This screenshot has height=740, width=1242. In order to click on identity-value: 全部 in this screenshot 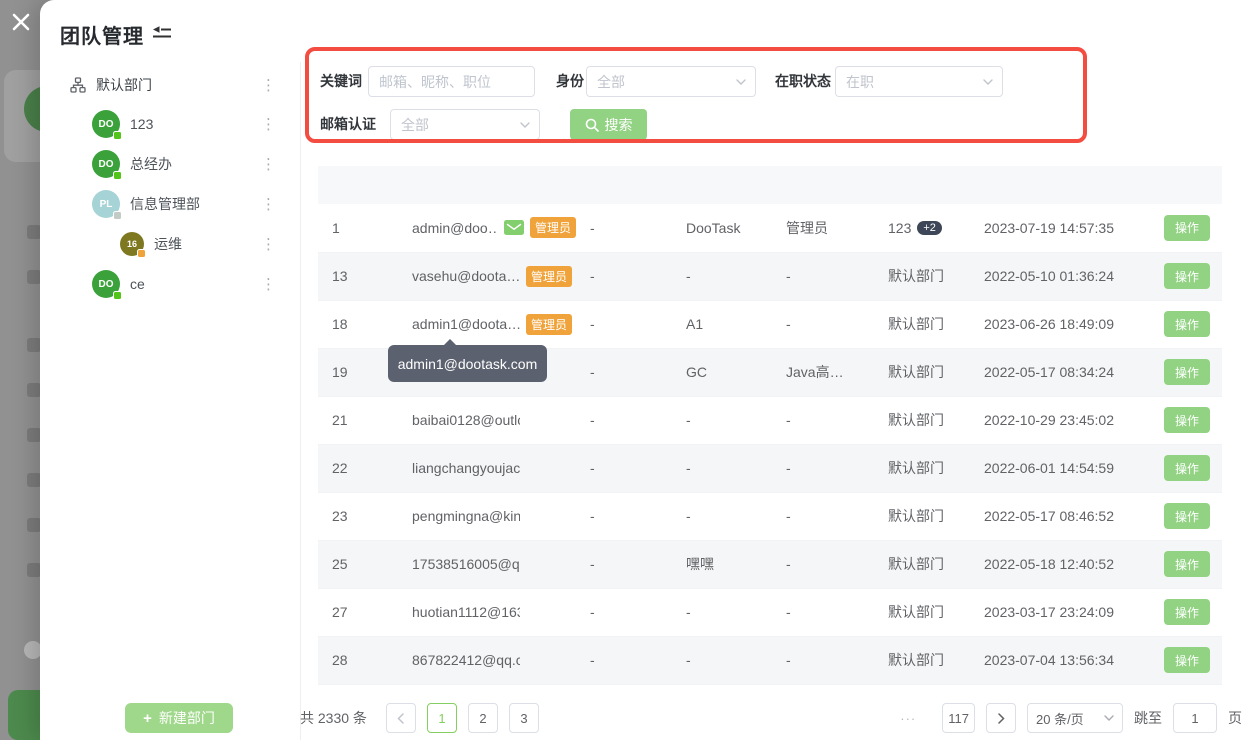, I will do `click(611, 81)`.